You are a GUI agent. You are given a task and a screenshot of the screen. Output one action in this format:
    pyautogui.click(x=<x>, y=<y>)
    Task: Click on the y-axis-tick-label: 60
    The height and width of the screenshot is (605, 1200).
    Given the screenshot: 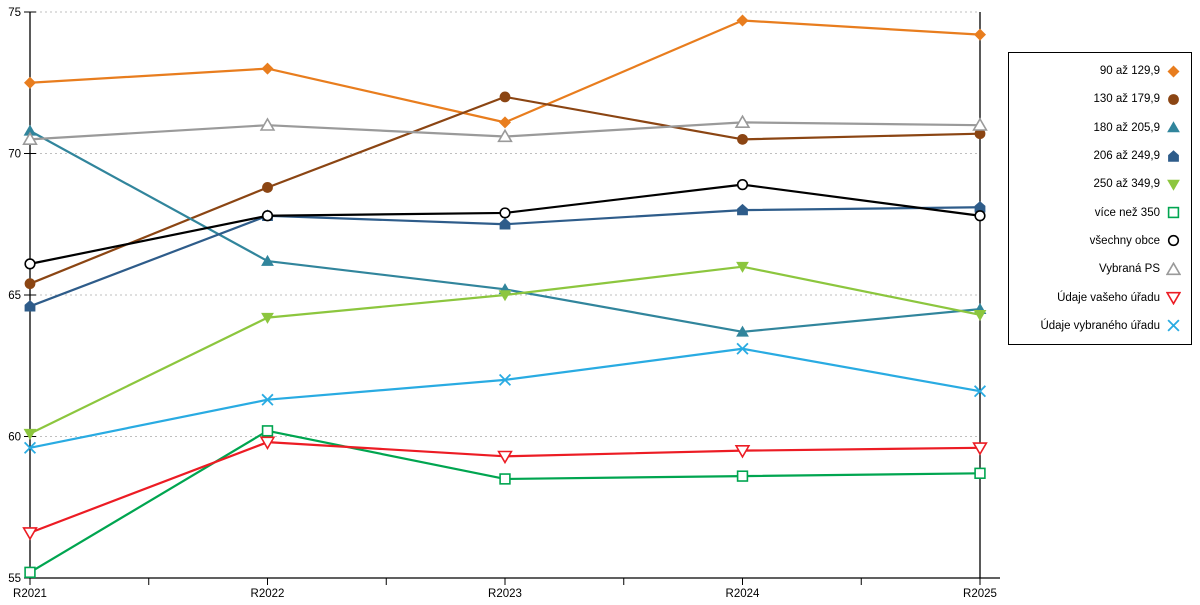 What is the action you would take?
    pyautogui.click(x=14, y=438)
    